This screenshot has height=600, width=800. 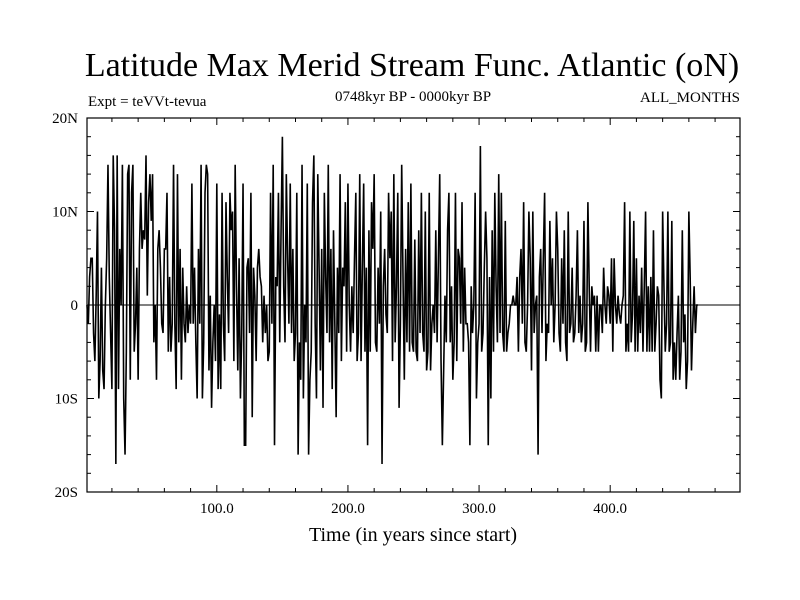 I want to click on y-tick-label: 10N, so click(x=65, y=213).